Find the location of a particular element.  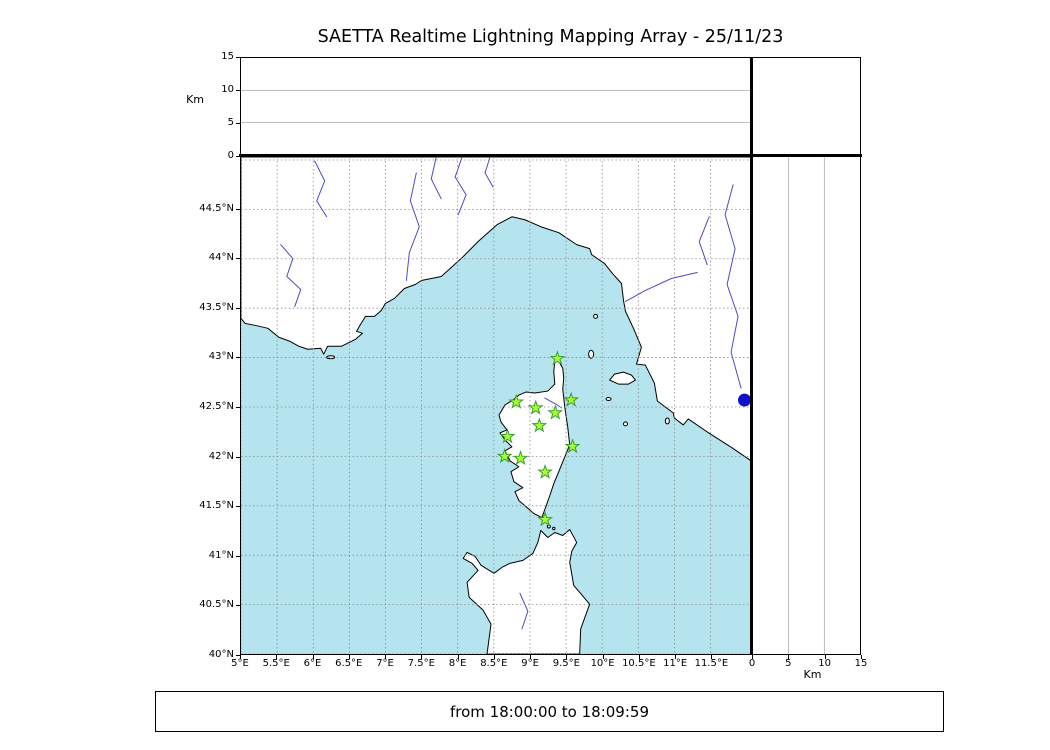

altitude-longitude-panel is located at coordinates (496, 106).